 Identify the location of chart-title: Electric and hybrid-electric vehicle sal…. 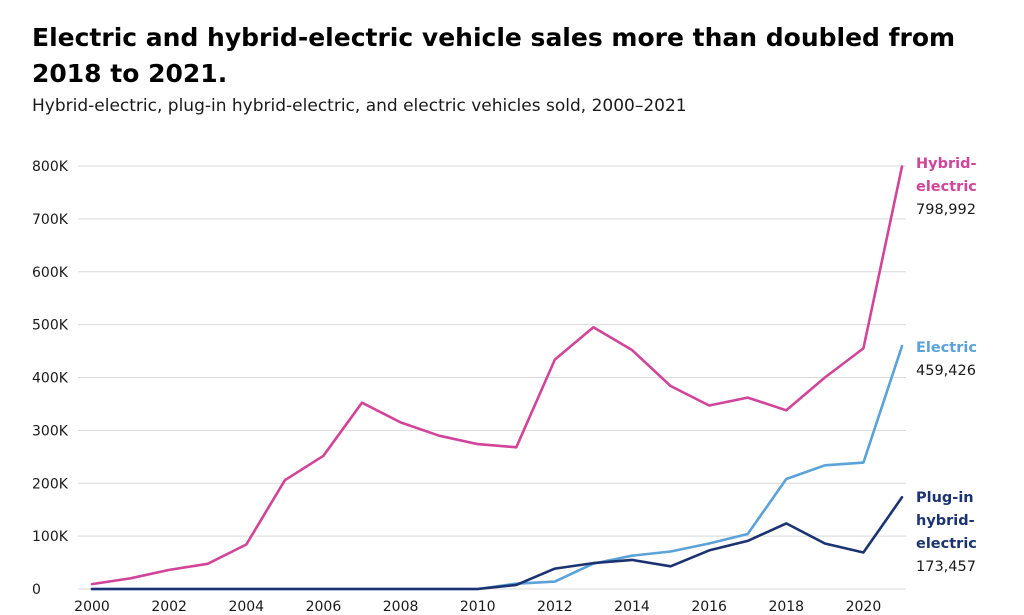
(494, 55).